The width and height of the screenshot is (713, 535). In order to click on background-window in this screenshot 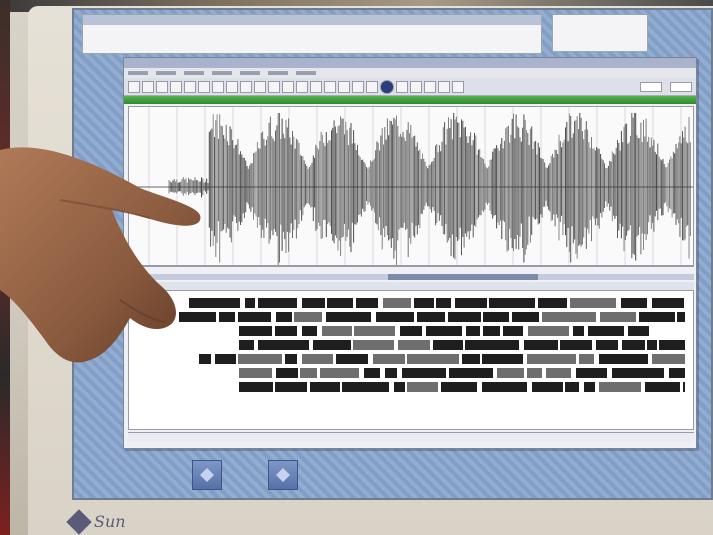, I will do `click(312, 34)`.